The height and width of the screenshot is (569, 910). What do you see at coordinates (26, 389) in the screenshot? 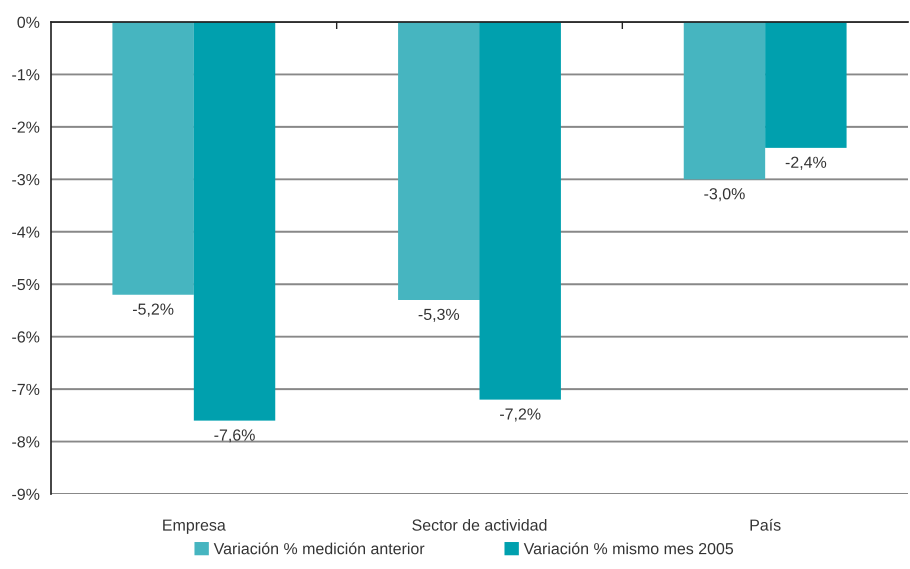
I see `y-tick-label: -7%` at bounding box center [26, 389].